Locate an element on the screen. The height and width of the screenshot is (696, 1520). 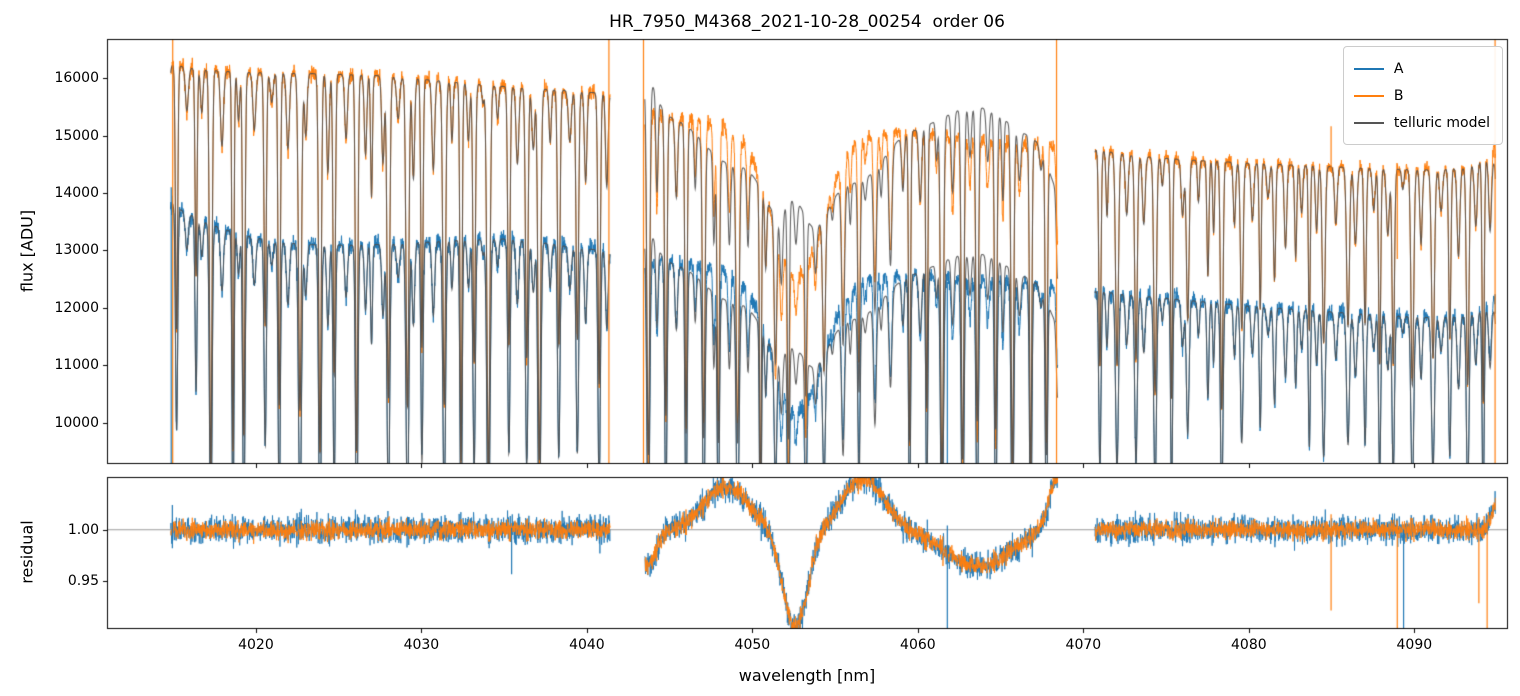
x-tick-label: 4020 is located at coordinates (256, 645).